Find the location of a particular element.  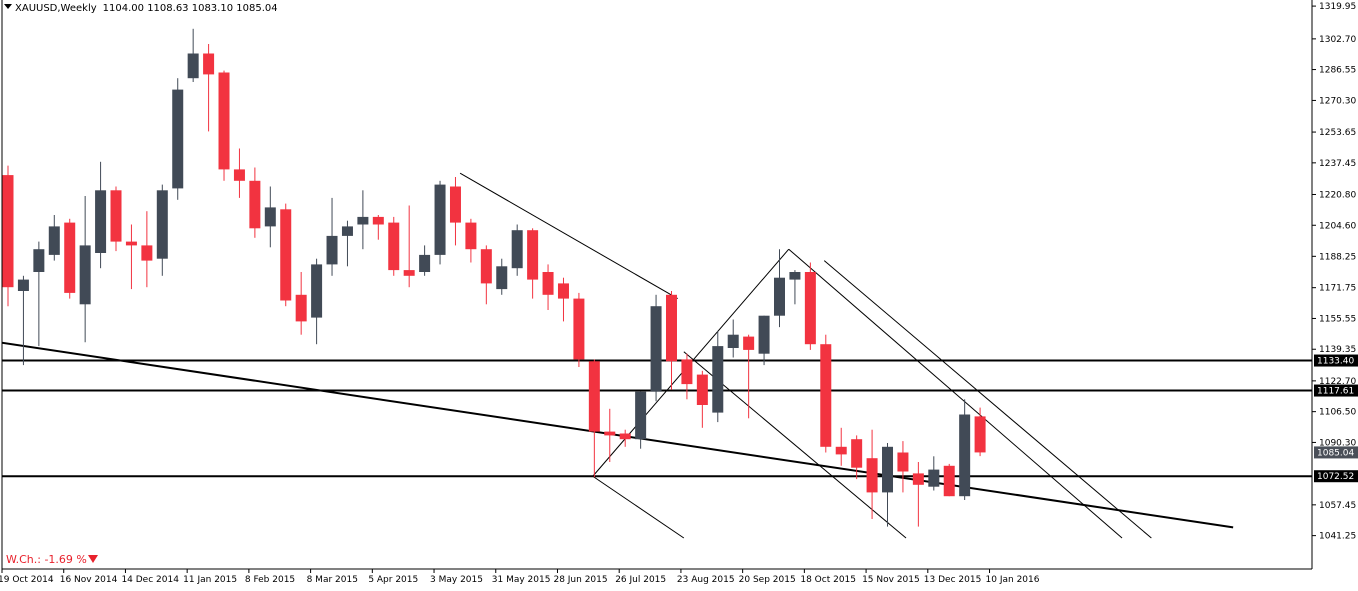

y-tick-label: 1188.25 is located at coordinates (1337, 257).